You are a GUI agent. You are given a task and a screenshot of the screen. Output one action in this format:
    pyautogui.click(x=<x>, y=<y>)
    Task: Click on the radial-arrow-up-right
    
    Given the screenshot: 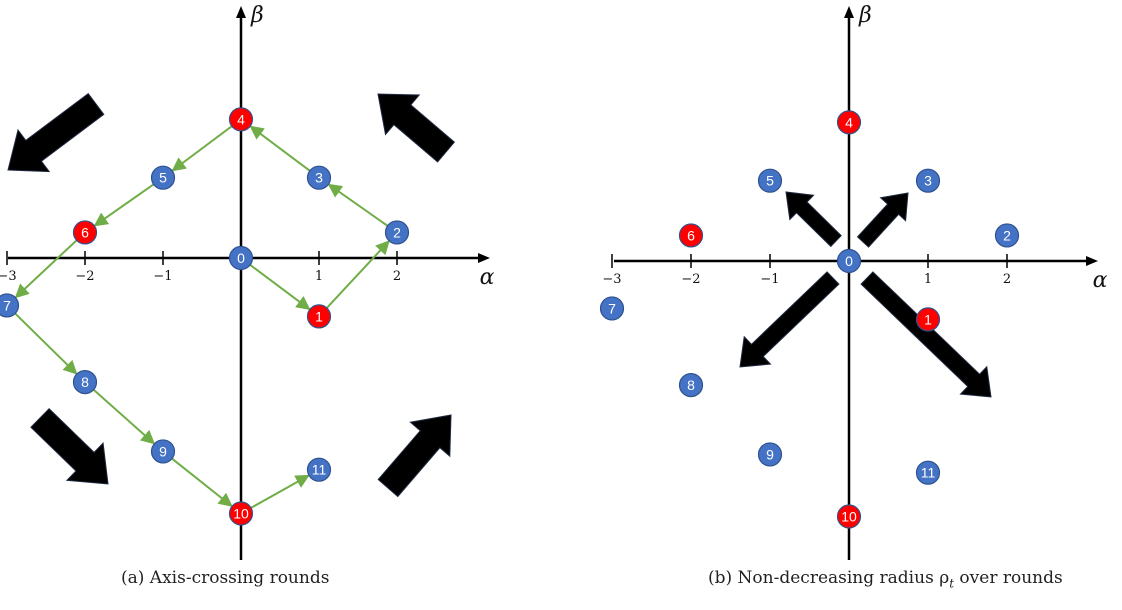 What is the action you would take?
    pyautogui.click(x=882, y=220)
    